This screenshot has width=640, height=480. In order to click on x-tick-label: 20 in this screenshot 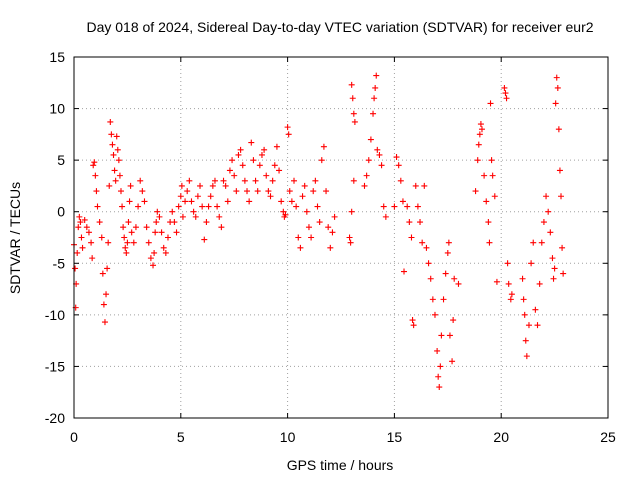, I will do `click(501, 437)`.